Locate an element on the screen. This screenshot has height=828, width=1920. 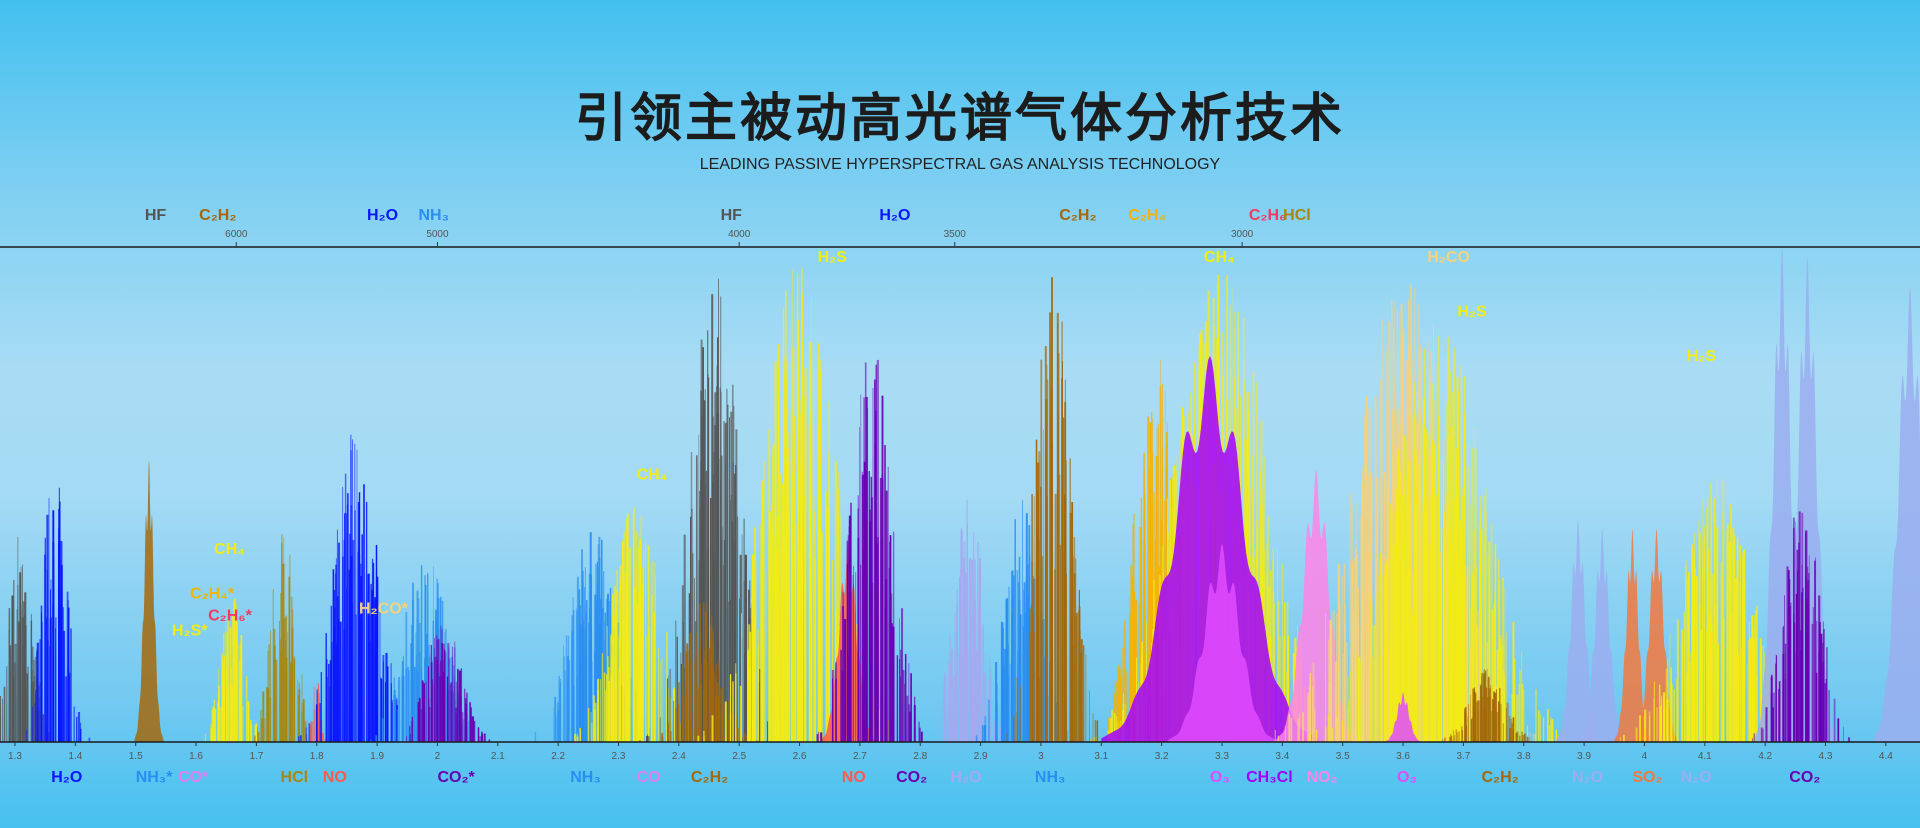
x-tick-label: 2 is located at coordinates (438, 756).